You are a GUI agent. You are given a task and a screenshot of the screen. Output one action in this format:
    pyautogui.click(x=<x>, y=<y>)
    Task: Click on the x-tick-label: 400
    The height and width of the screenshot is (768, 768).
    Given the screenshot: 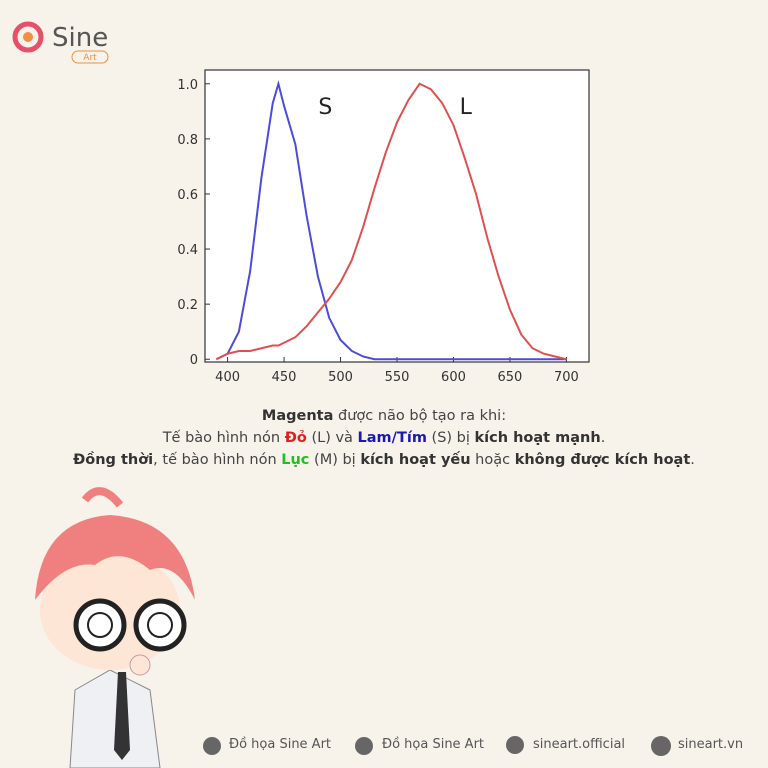 What is the action you would take?
    pyautogui.click(x=227, y=377)
    